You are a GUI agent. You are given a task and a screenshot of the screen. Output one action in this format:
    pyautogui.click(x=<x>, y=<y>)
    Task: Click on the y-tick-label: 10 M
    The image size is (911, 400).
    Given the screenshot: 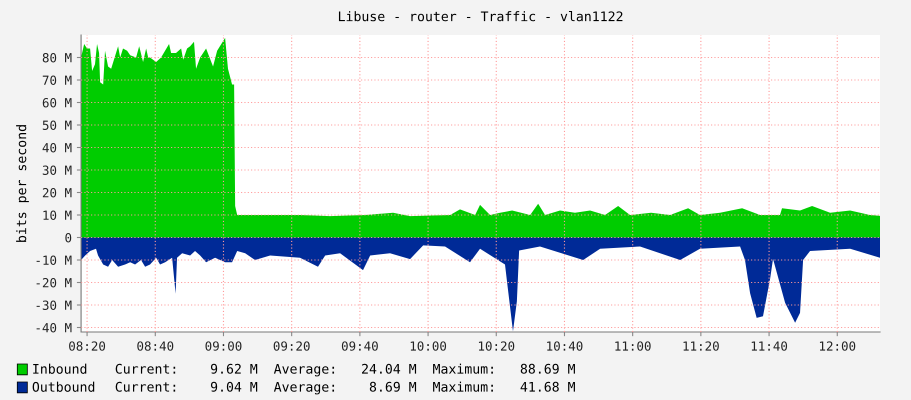 What is the action you would take?
    pyautogui.click(x=57, y=215)
    